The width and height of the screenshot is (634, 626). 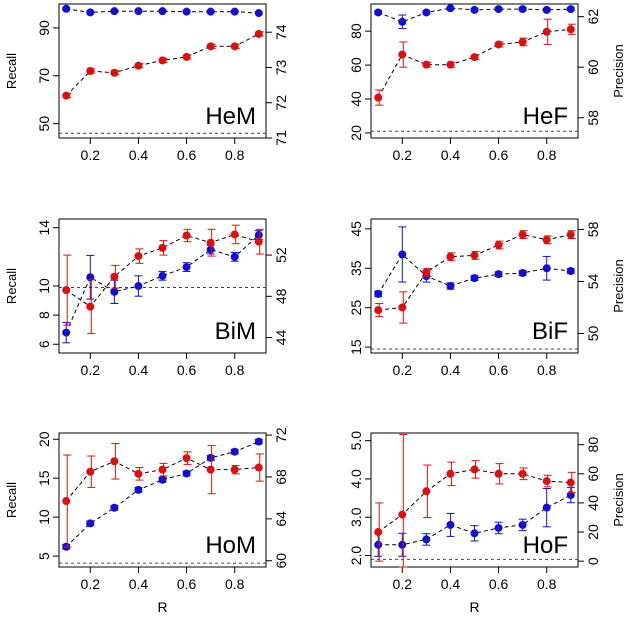 I want to click on y-left-tick-label: 6, so click(x=44, y=344).